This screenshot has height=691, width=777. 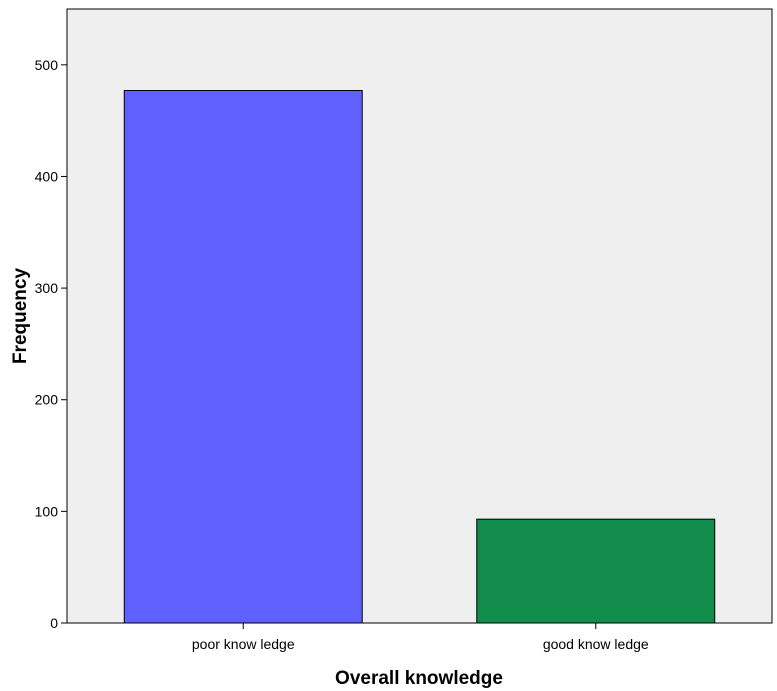 What do you see at coordinates (47, 176) in the screenshot?
I see `y-tick-label: 400` at bounding box center [47, 176].